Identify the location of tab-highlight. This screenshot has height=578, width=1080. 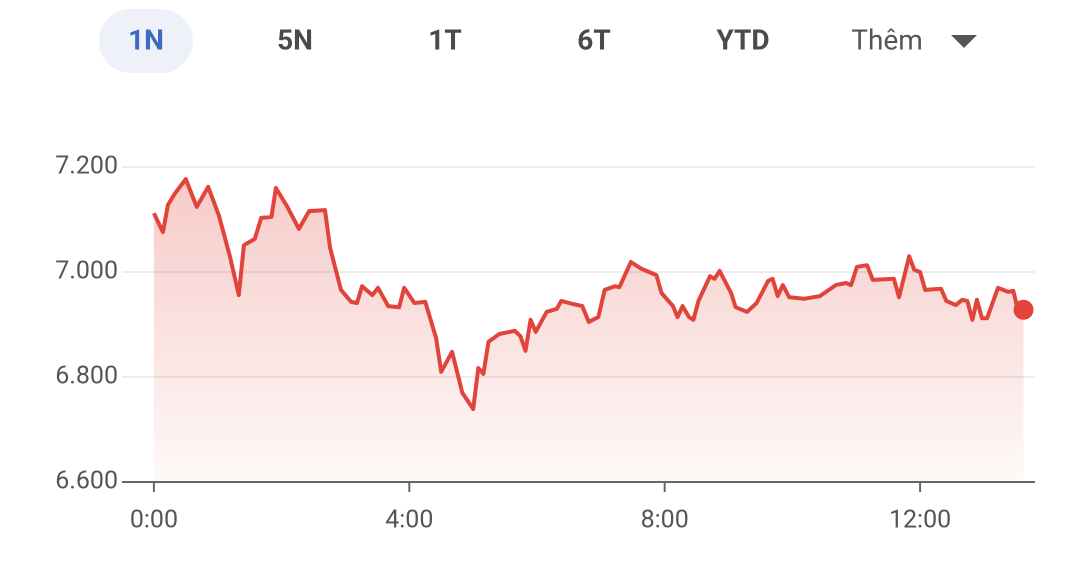
(146, 41).